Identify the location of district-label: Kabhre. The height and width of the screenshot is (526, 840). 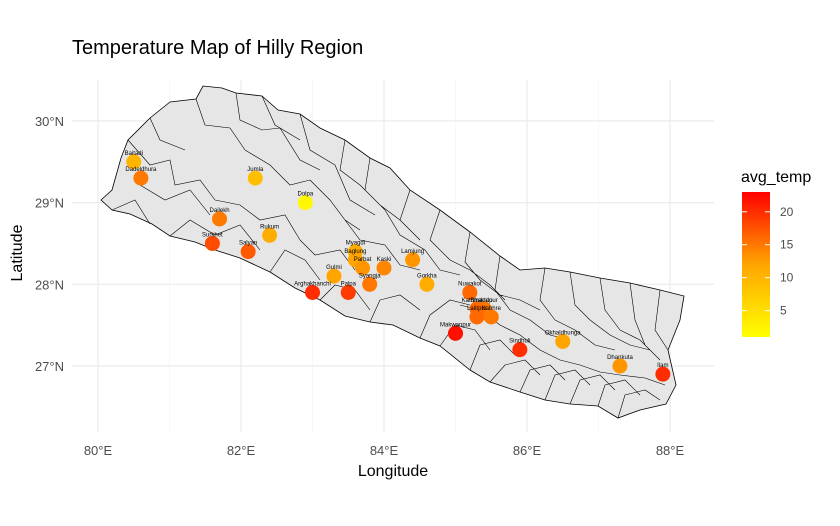
(492, 309).